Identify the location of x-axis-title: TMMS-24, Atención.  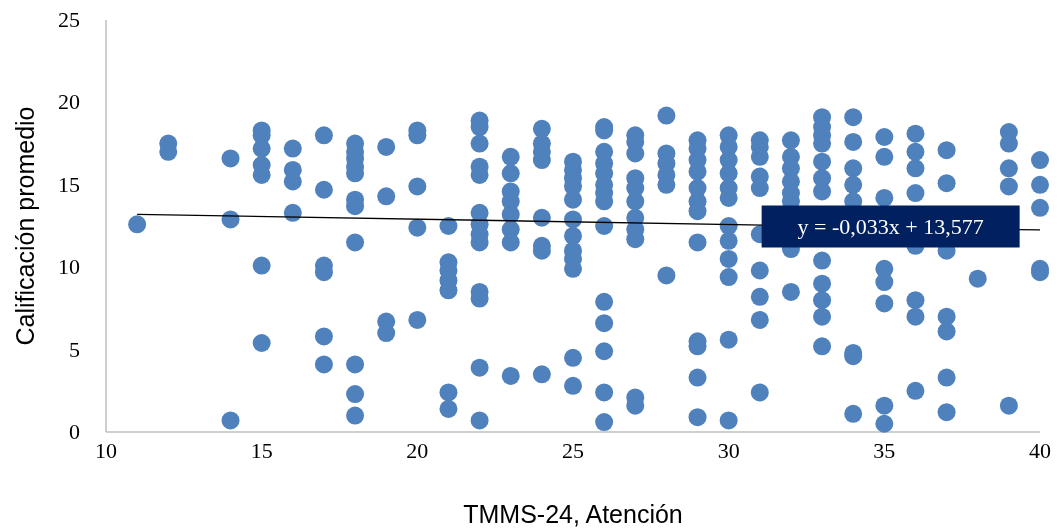
(573, 514).